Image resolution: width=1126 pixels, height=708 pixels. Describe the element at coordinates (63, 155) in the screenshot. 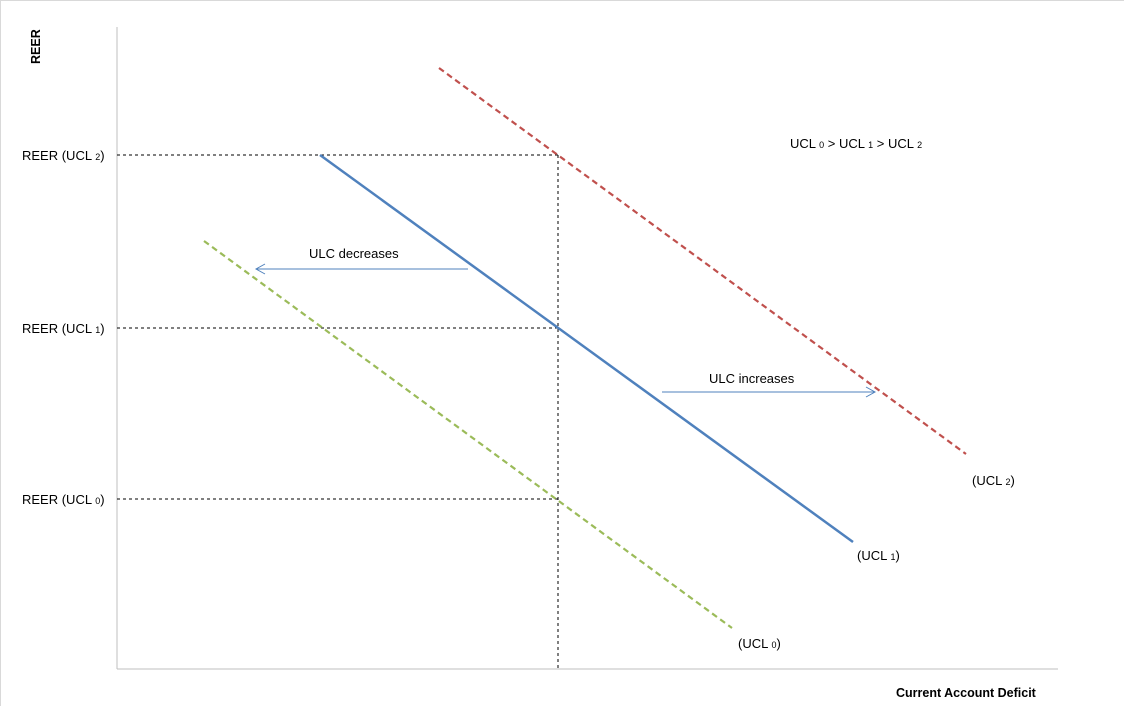

I see `y-tick-reer-ucl-2: REER (UCL 2)` at that location.